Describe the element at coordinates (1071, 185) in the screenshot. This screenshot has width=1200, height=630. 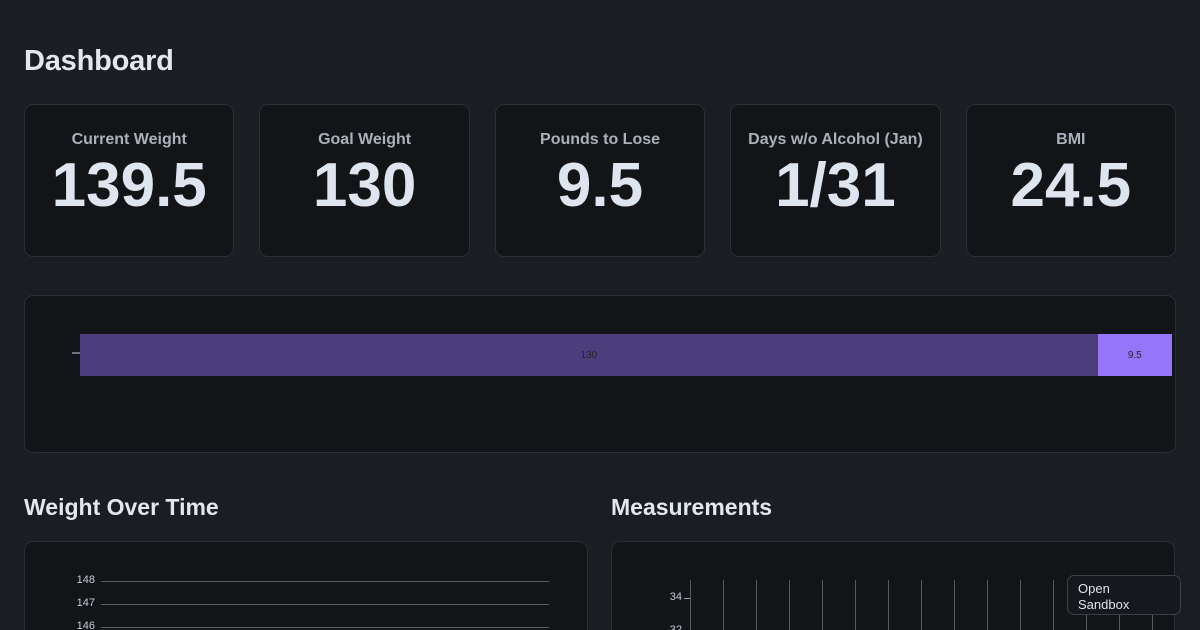
I see `stat-value: 24.5` at that location.